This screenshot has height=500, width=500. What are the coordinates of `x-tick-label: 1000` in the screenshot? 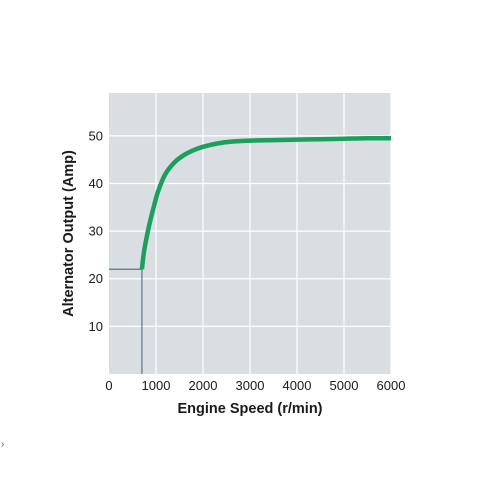 It's located at (156, 385).